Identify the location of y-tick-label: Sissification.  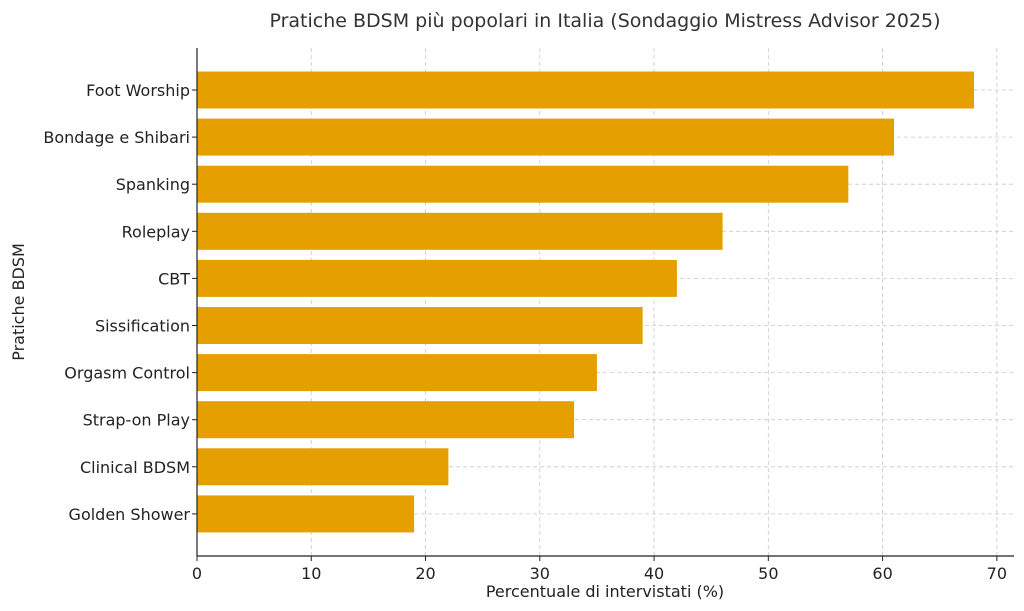
(142, 326).